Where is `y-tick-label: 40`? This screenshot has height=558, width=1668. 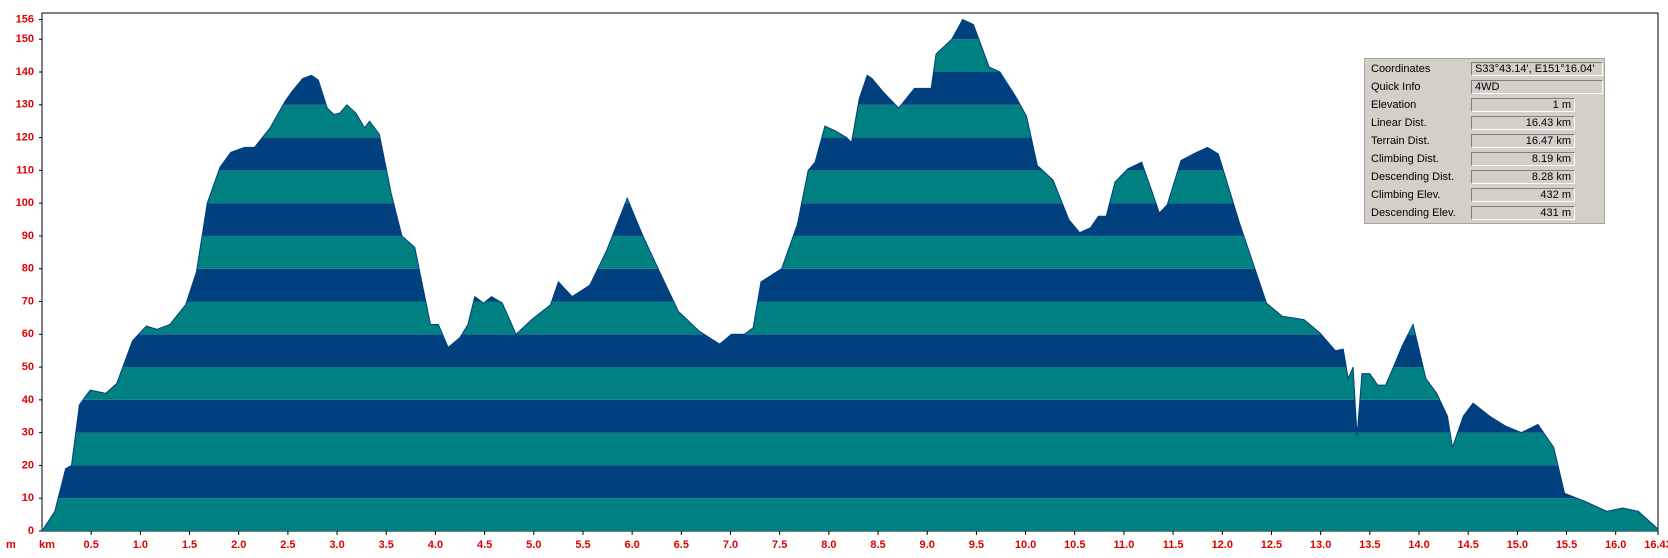
y-tick-label: 40 is located at coordinates (28, 400).